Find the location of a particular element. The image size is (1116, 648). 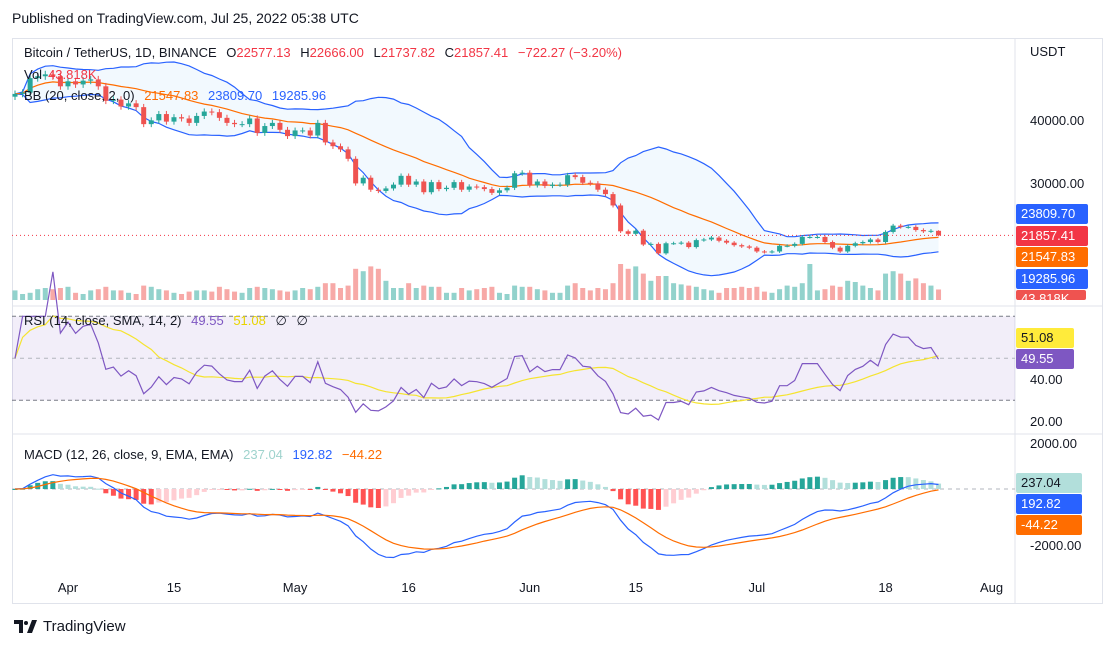

high-label: H is located at coordinates (305, 52).